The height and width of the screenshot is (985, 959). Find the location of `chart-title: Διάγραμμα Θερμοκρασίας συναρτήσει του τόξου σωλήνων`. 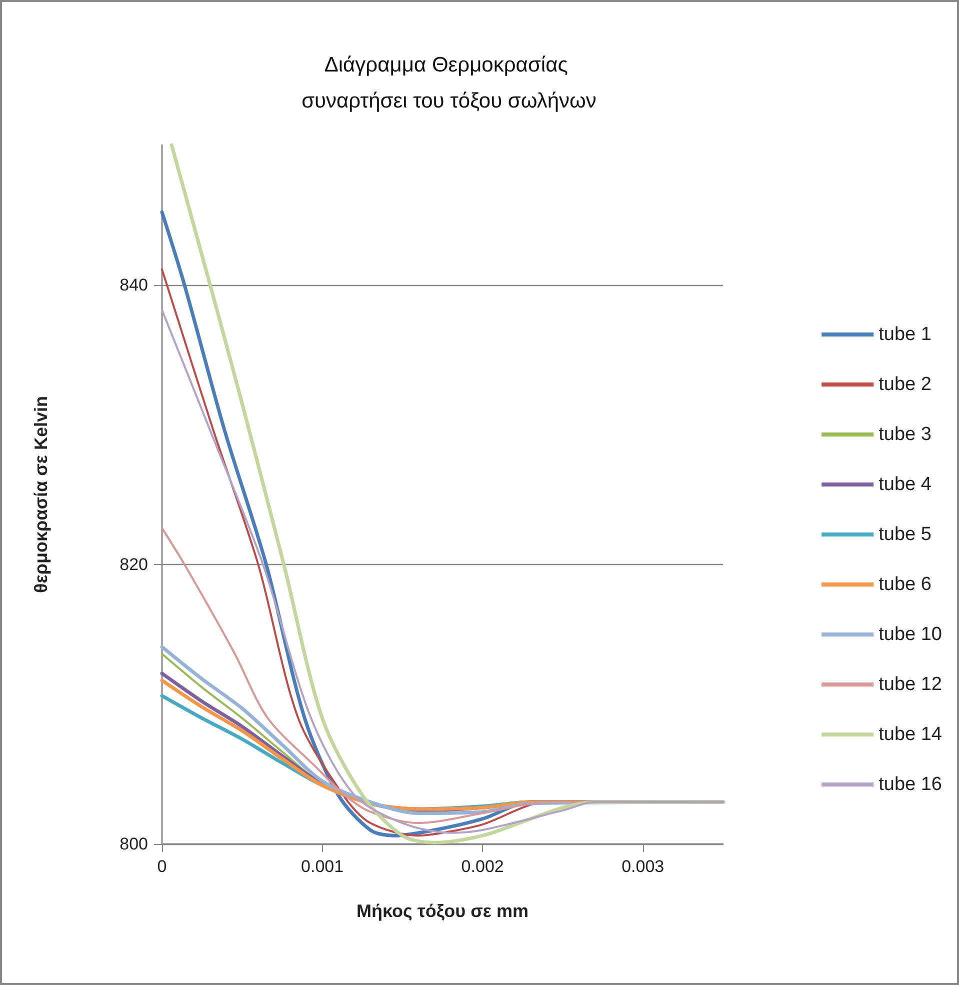

chart-title: Διάγραμμα Θερμοκρασίας συναρτήσει του τόξου σωλήνων is located at coordinates (449, 83).